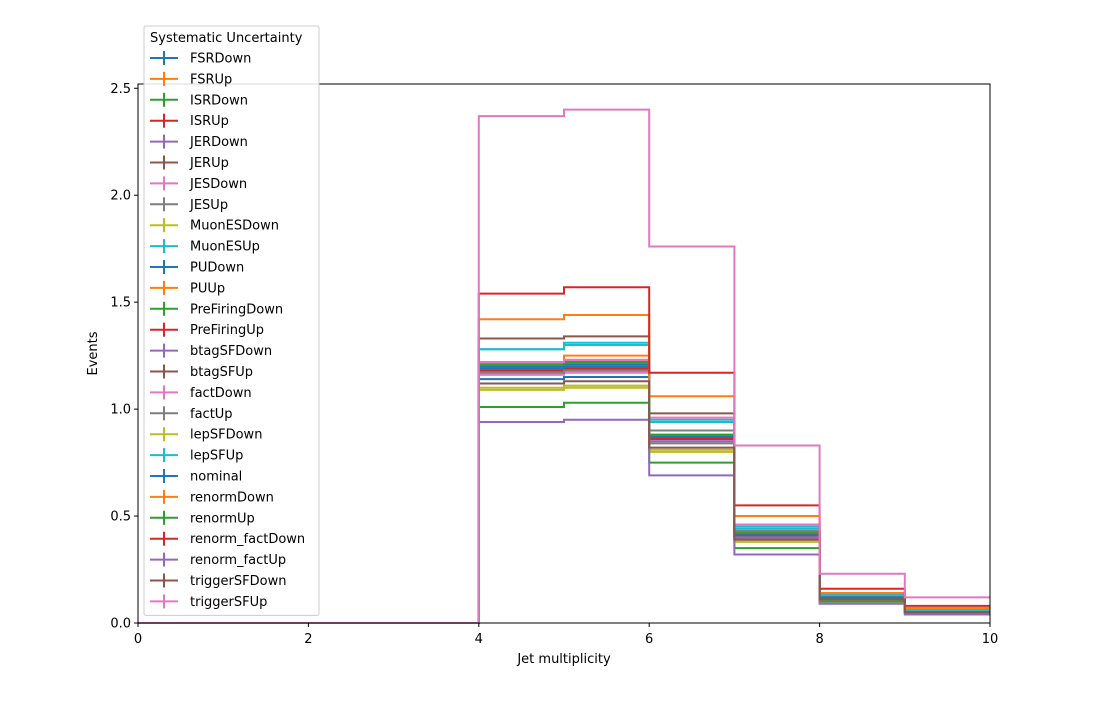 This screenshot has height=704, width=1100. I want to click on legend-label: PreFiringDown, so click(236, 309).